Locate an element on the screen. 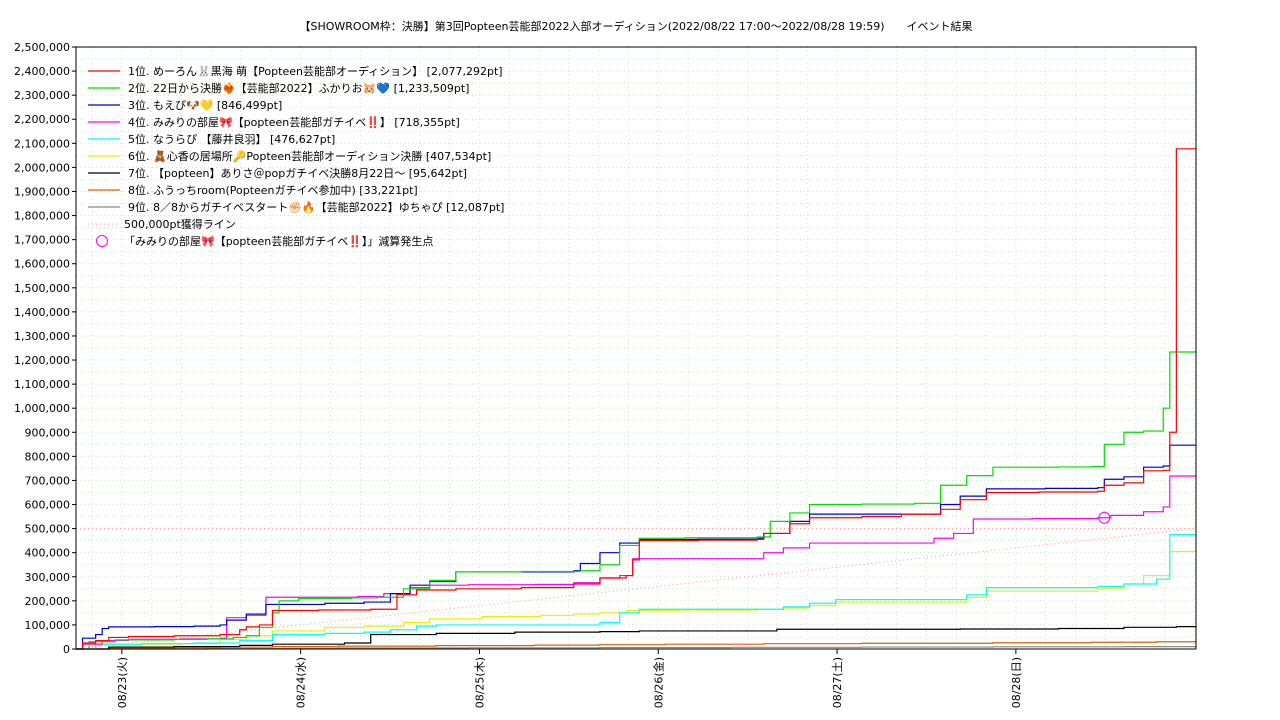 Image resolution: width=1280 pixels, height=720 pixels. x-tick-label: 08/28(日) is located at coordinates (1016, 682).